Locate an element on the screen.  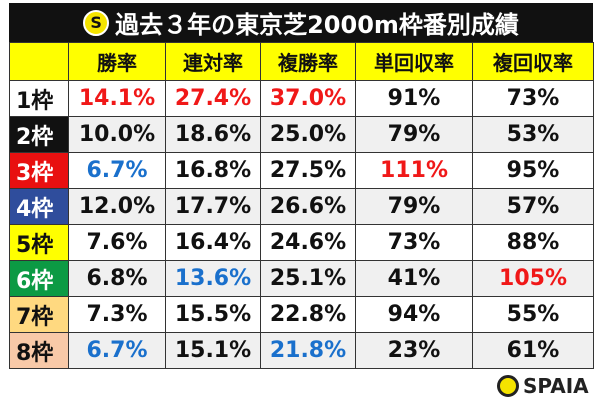
spaia-logo-icon: S is located at coordinates (96, 22).